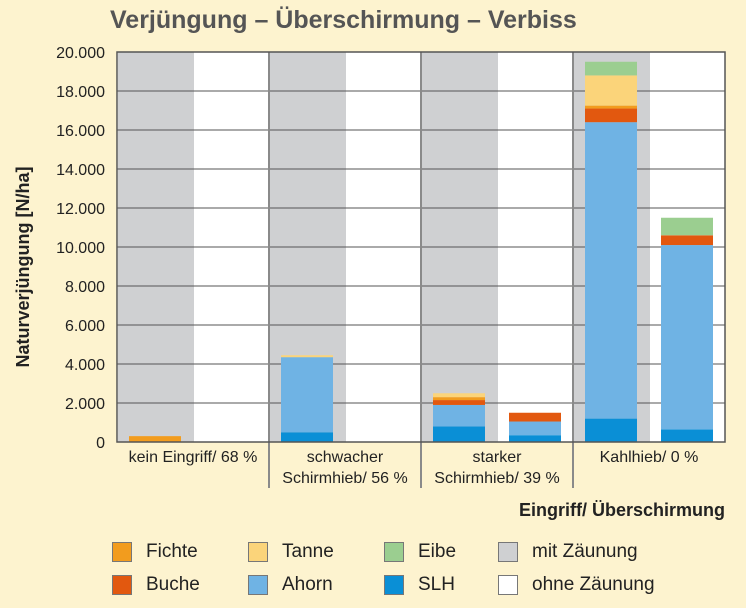 The height and width of the screenshot is (608, 746). What do you see at coordinates (173, 584) in the screenshot?
I see `legend-label: Buche` at bounding box center [173, 584].